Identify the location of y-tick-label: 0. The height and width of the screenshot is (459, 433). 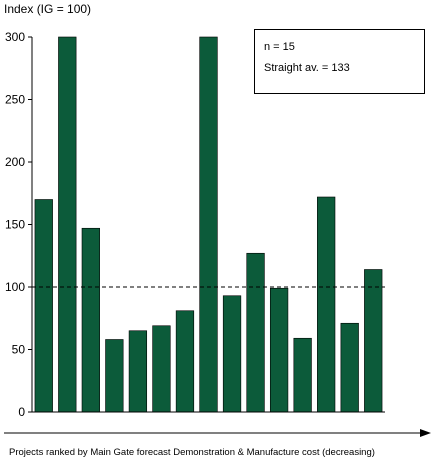
(21, 412).